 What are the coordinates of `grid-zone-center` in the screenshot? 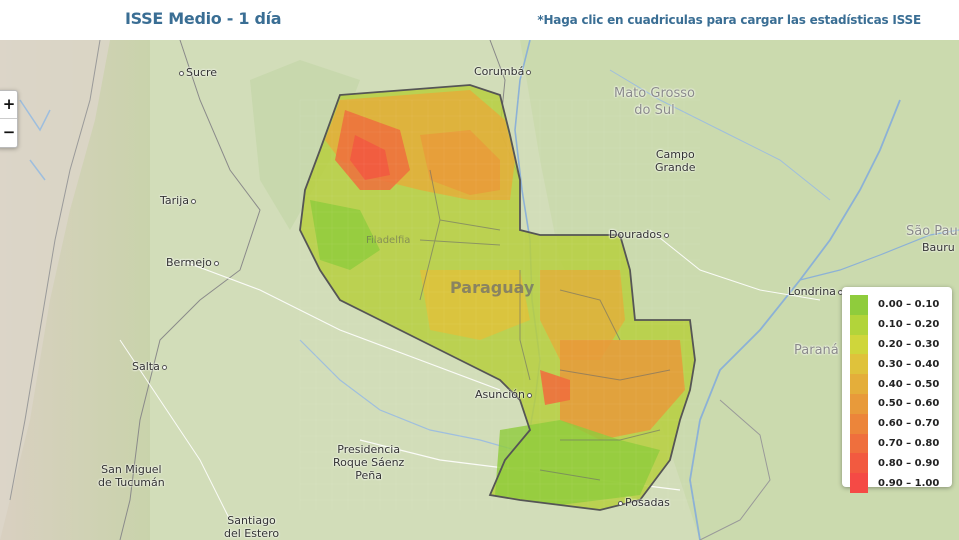 It's located at (475, 305).